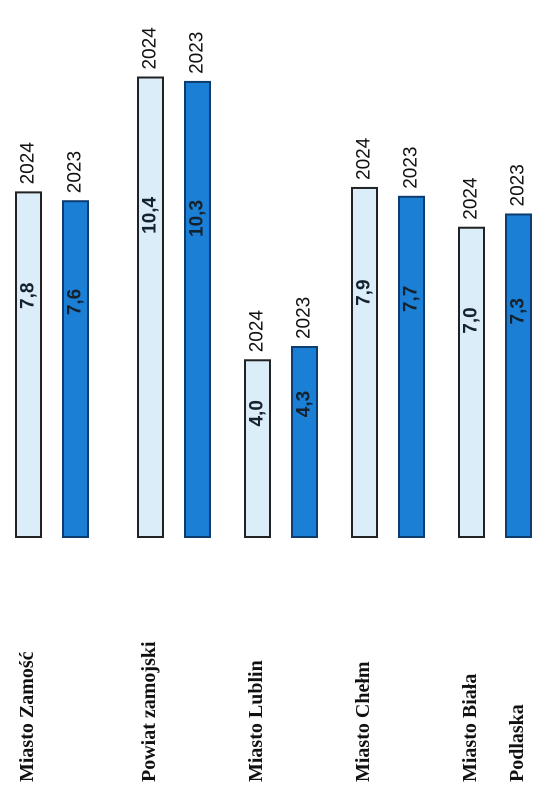 Image resolution: width=534 pixels, height=797 pixels. What do you see at coordinates (304, 404) in the screenshot?
I see `value-label: 4,3` at bounding box center [304, 404].